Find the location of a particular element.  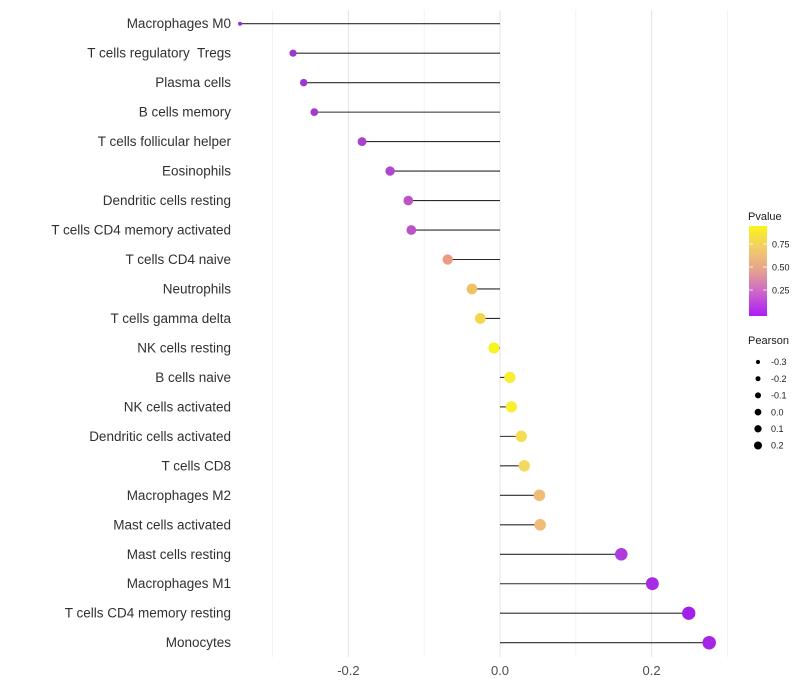

y-axis-label: Macrophages M2 is located at coordinates (179, 495).